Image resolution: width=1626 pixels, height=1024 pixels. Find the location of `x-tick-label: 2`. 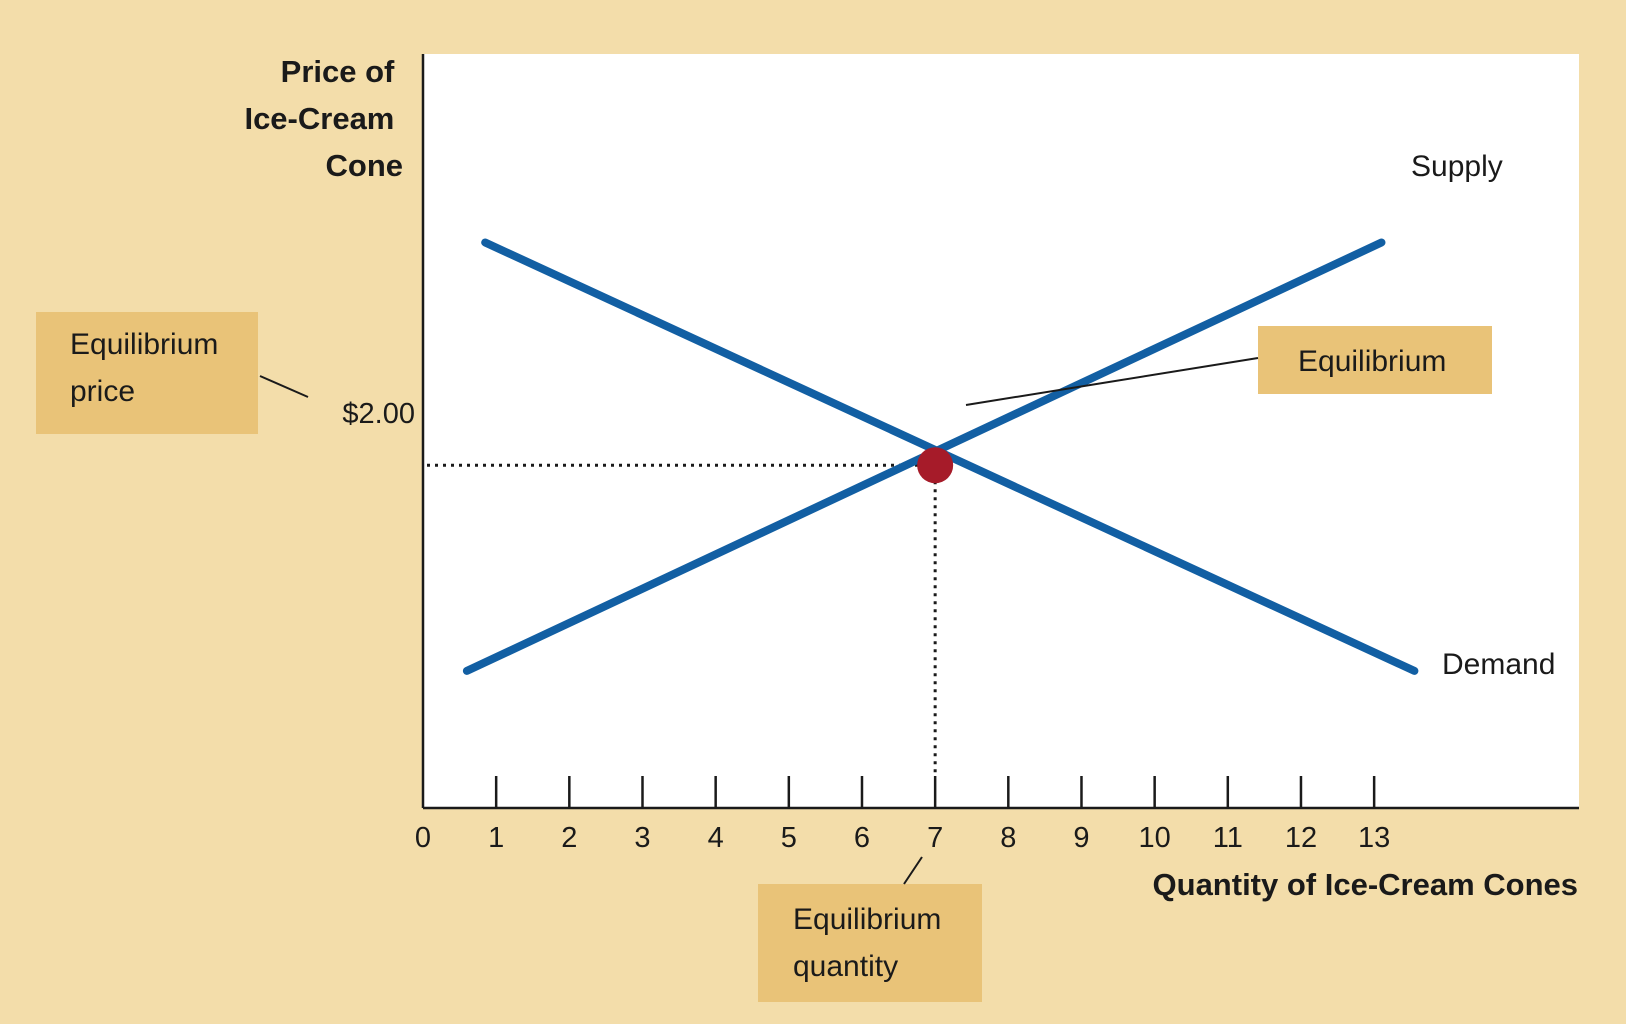

x-tick-label: 2 is located at coordinates (569, 838).